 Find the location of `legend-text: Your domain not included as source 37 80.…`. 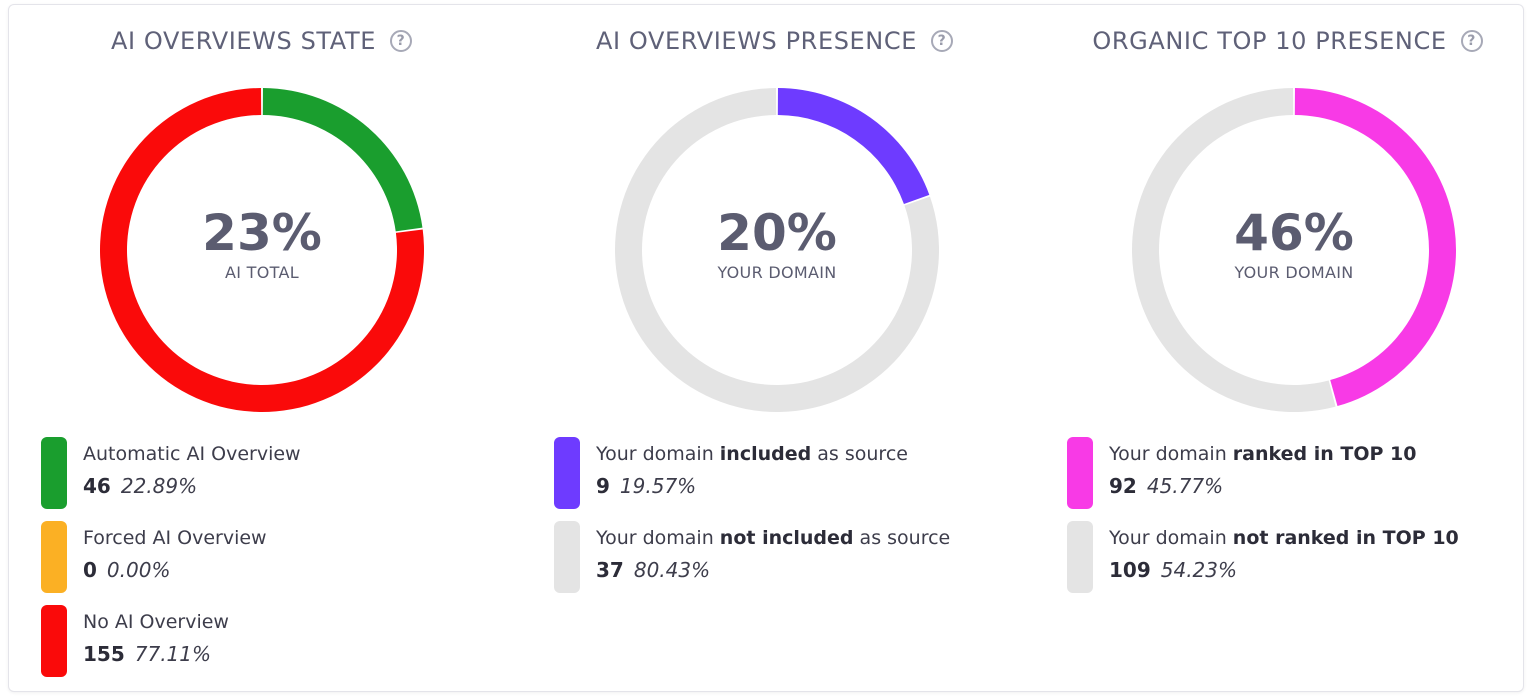

legend-text: Your domain not included as source 37 80.… is located at coordinates (773, 556).